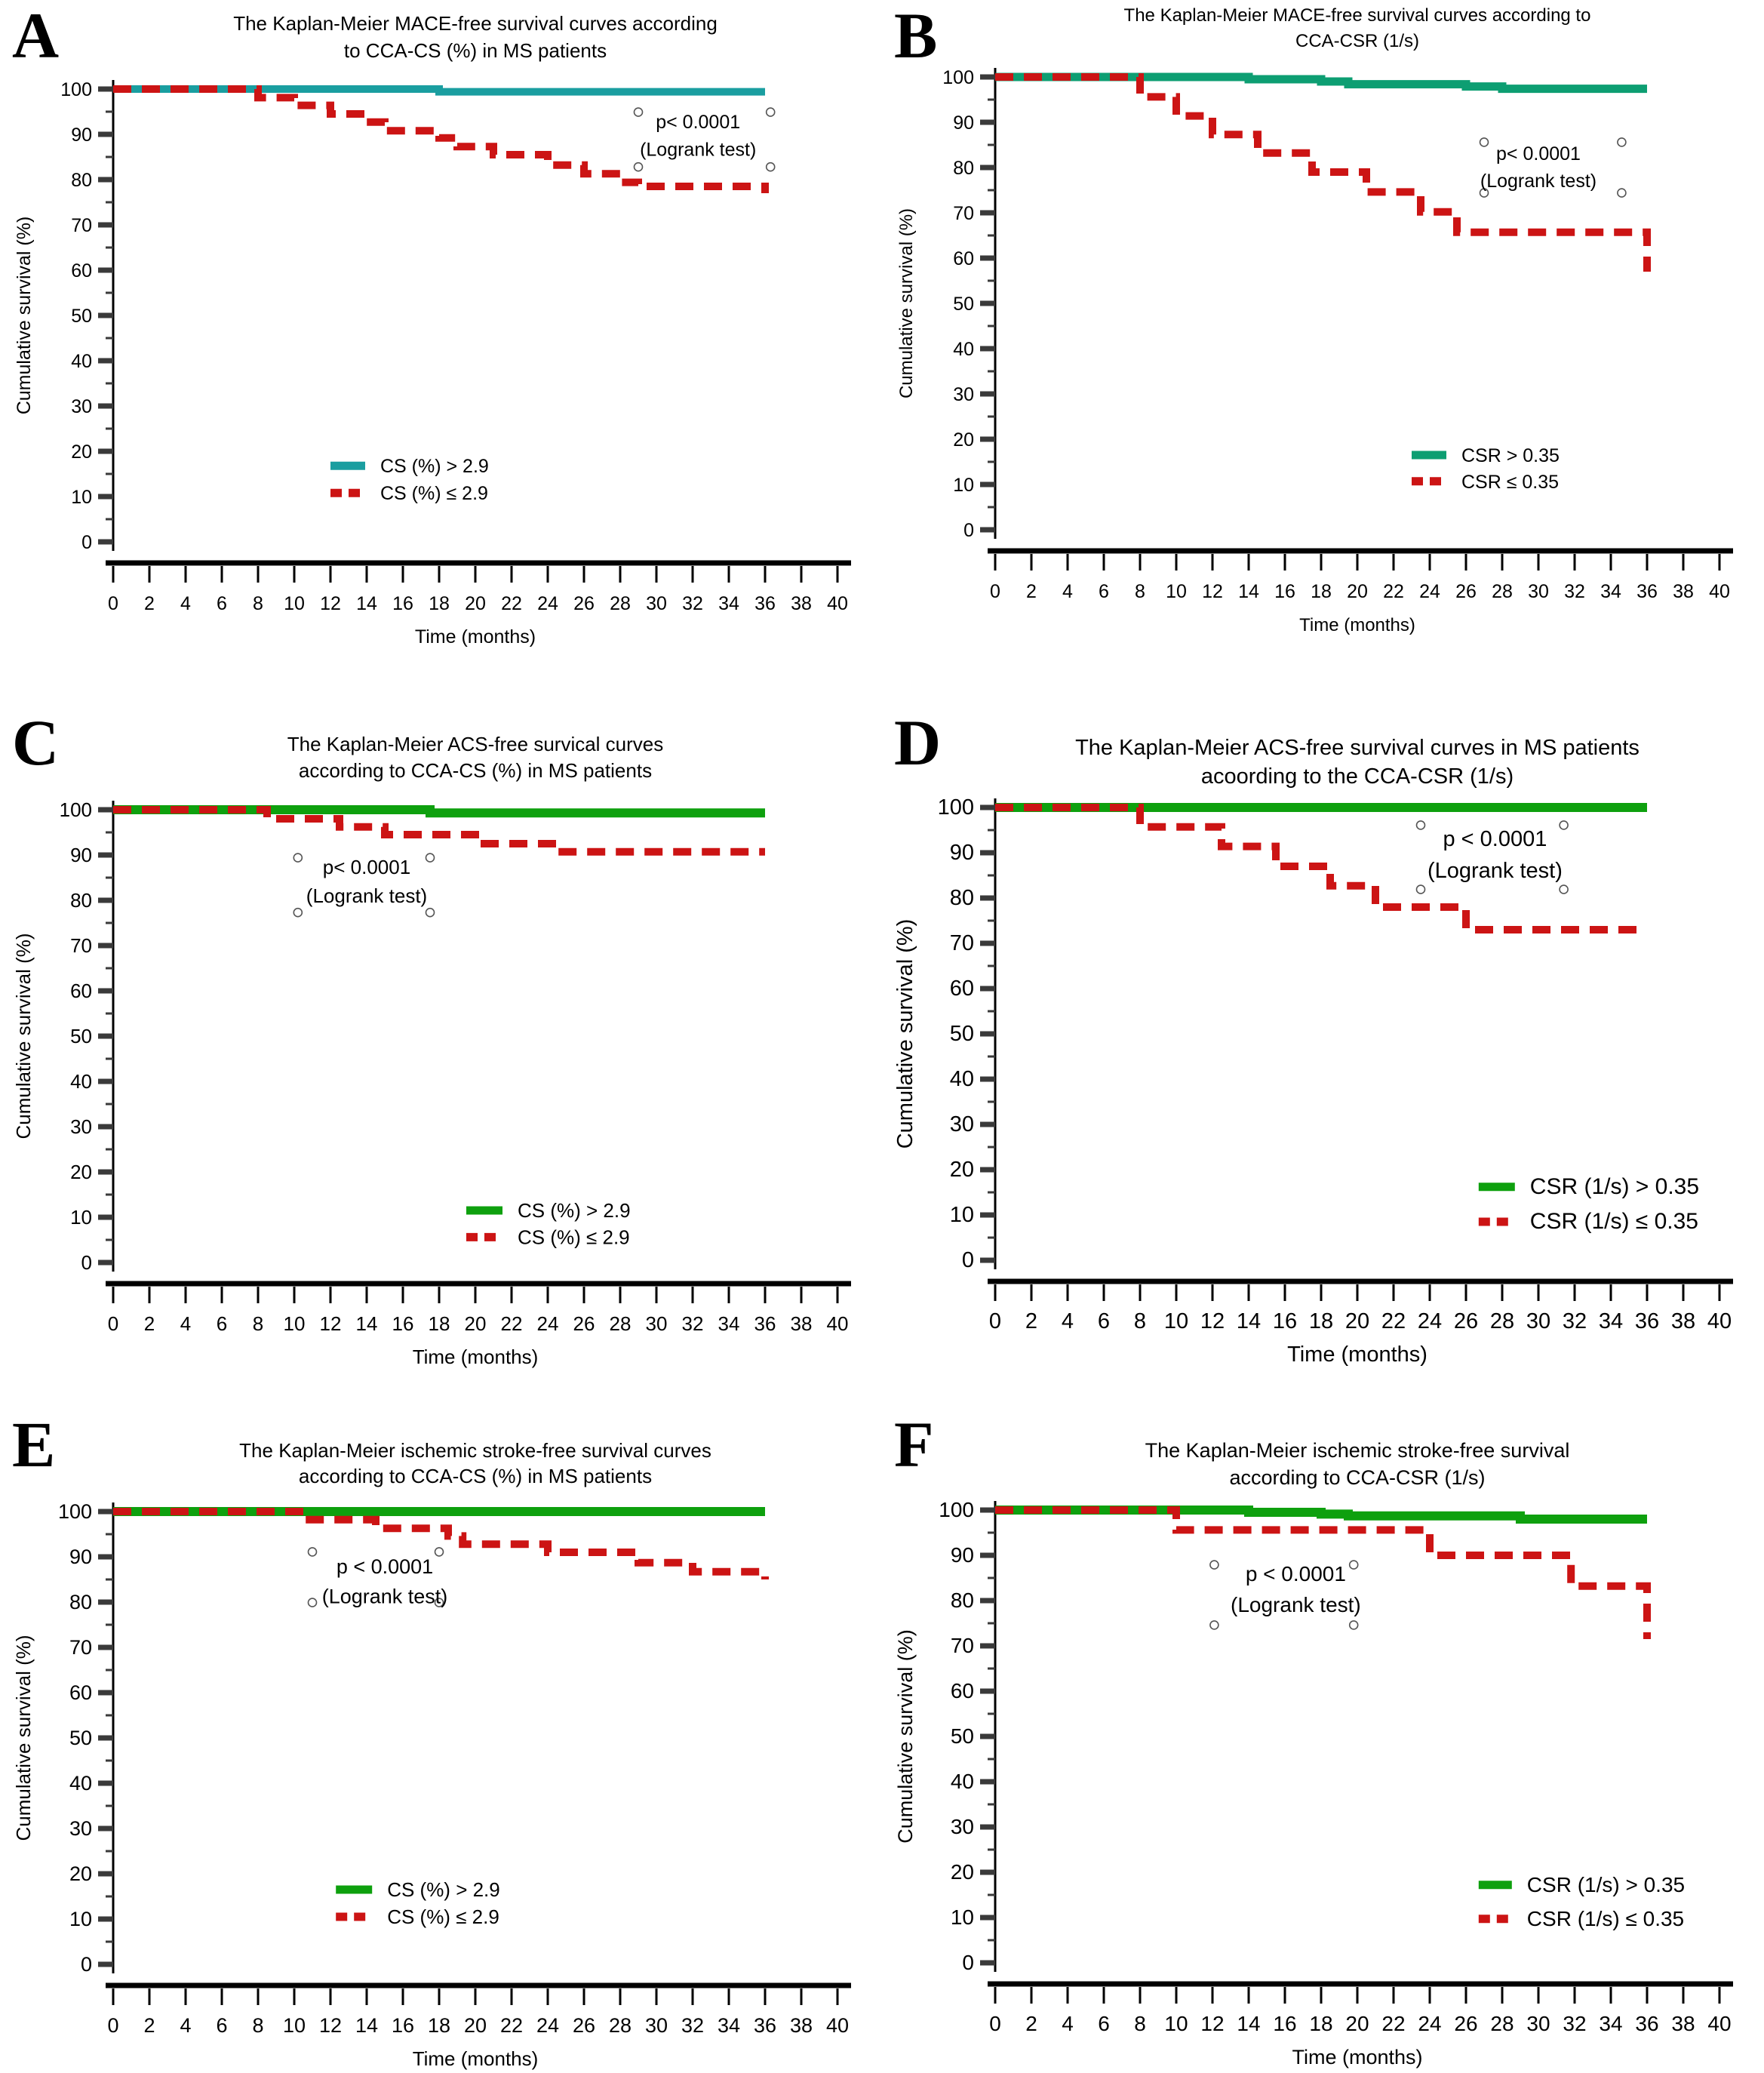  I want to click on legend-label: CSR ≤ 0.35, so click(1510, 483).